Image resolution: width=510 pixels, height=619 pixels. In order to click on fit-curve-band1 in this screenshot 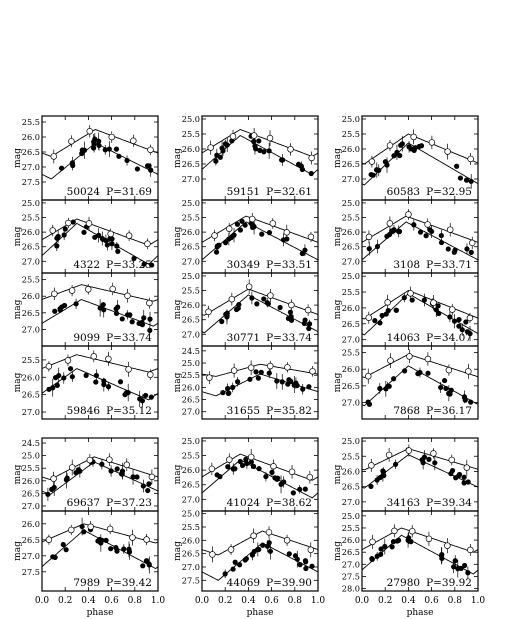, I will do `click(100, 478)`.